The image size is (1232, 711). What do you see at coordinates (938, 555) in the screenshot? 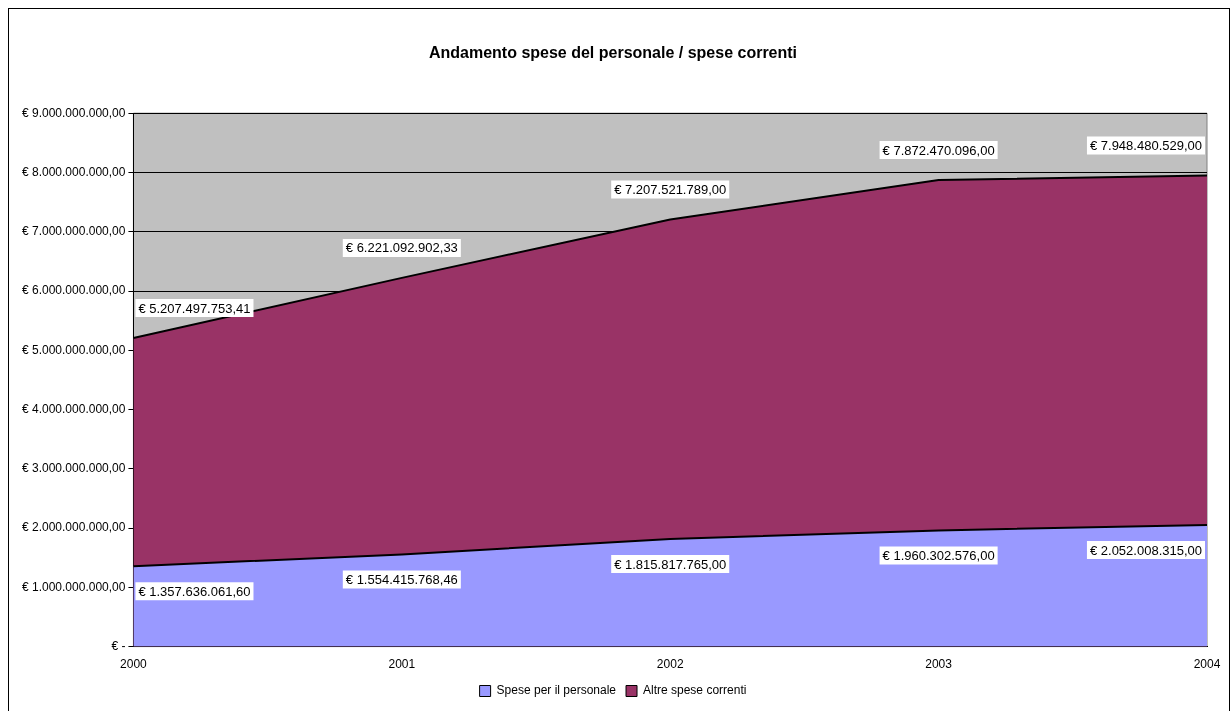
I see `data-label: € 1.960.302.576,00` at bounding box center [938, 555].